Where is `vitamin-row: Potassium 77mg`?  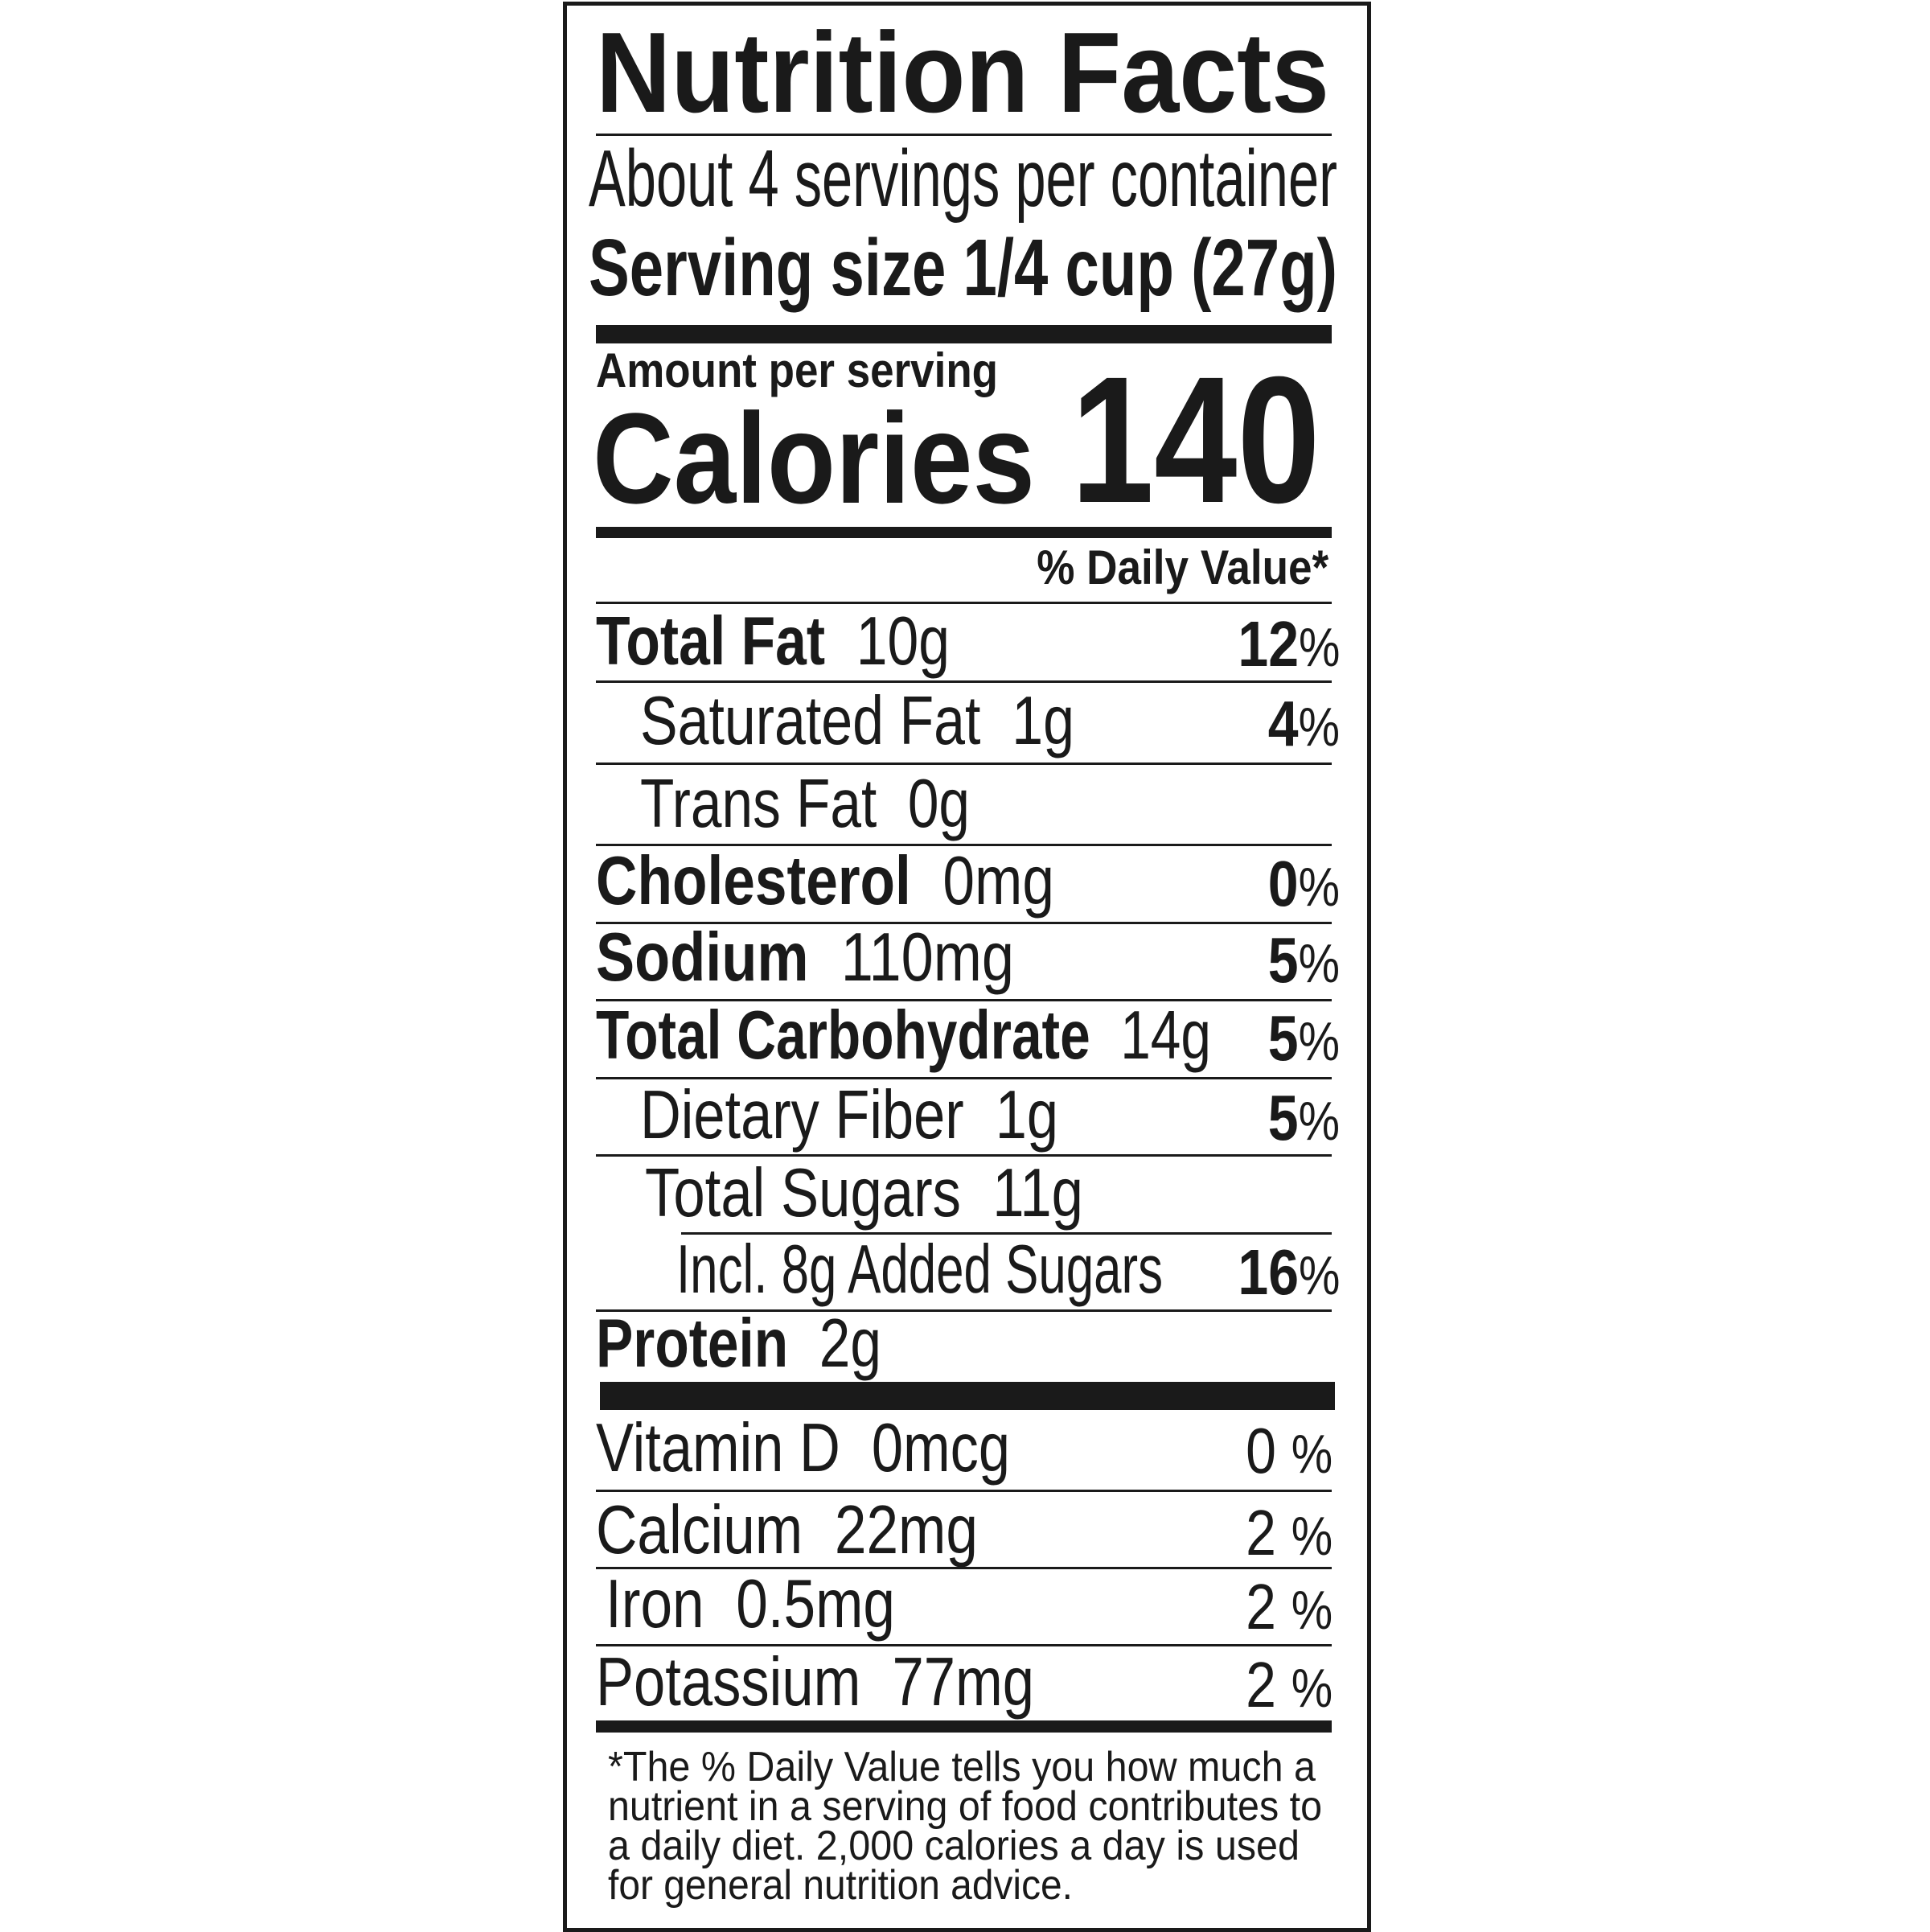 vitamin-row: Potassium 77mg is located at coordinates (815, 1682).